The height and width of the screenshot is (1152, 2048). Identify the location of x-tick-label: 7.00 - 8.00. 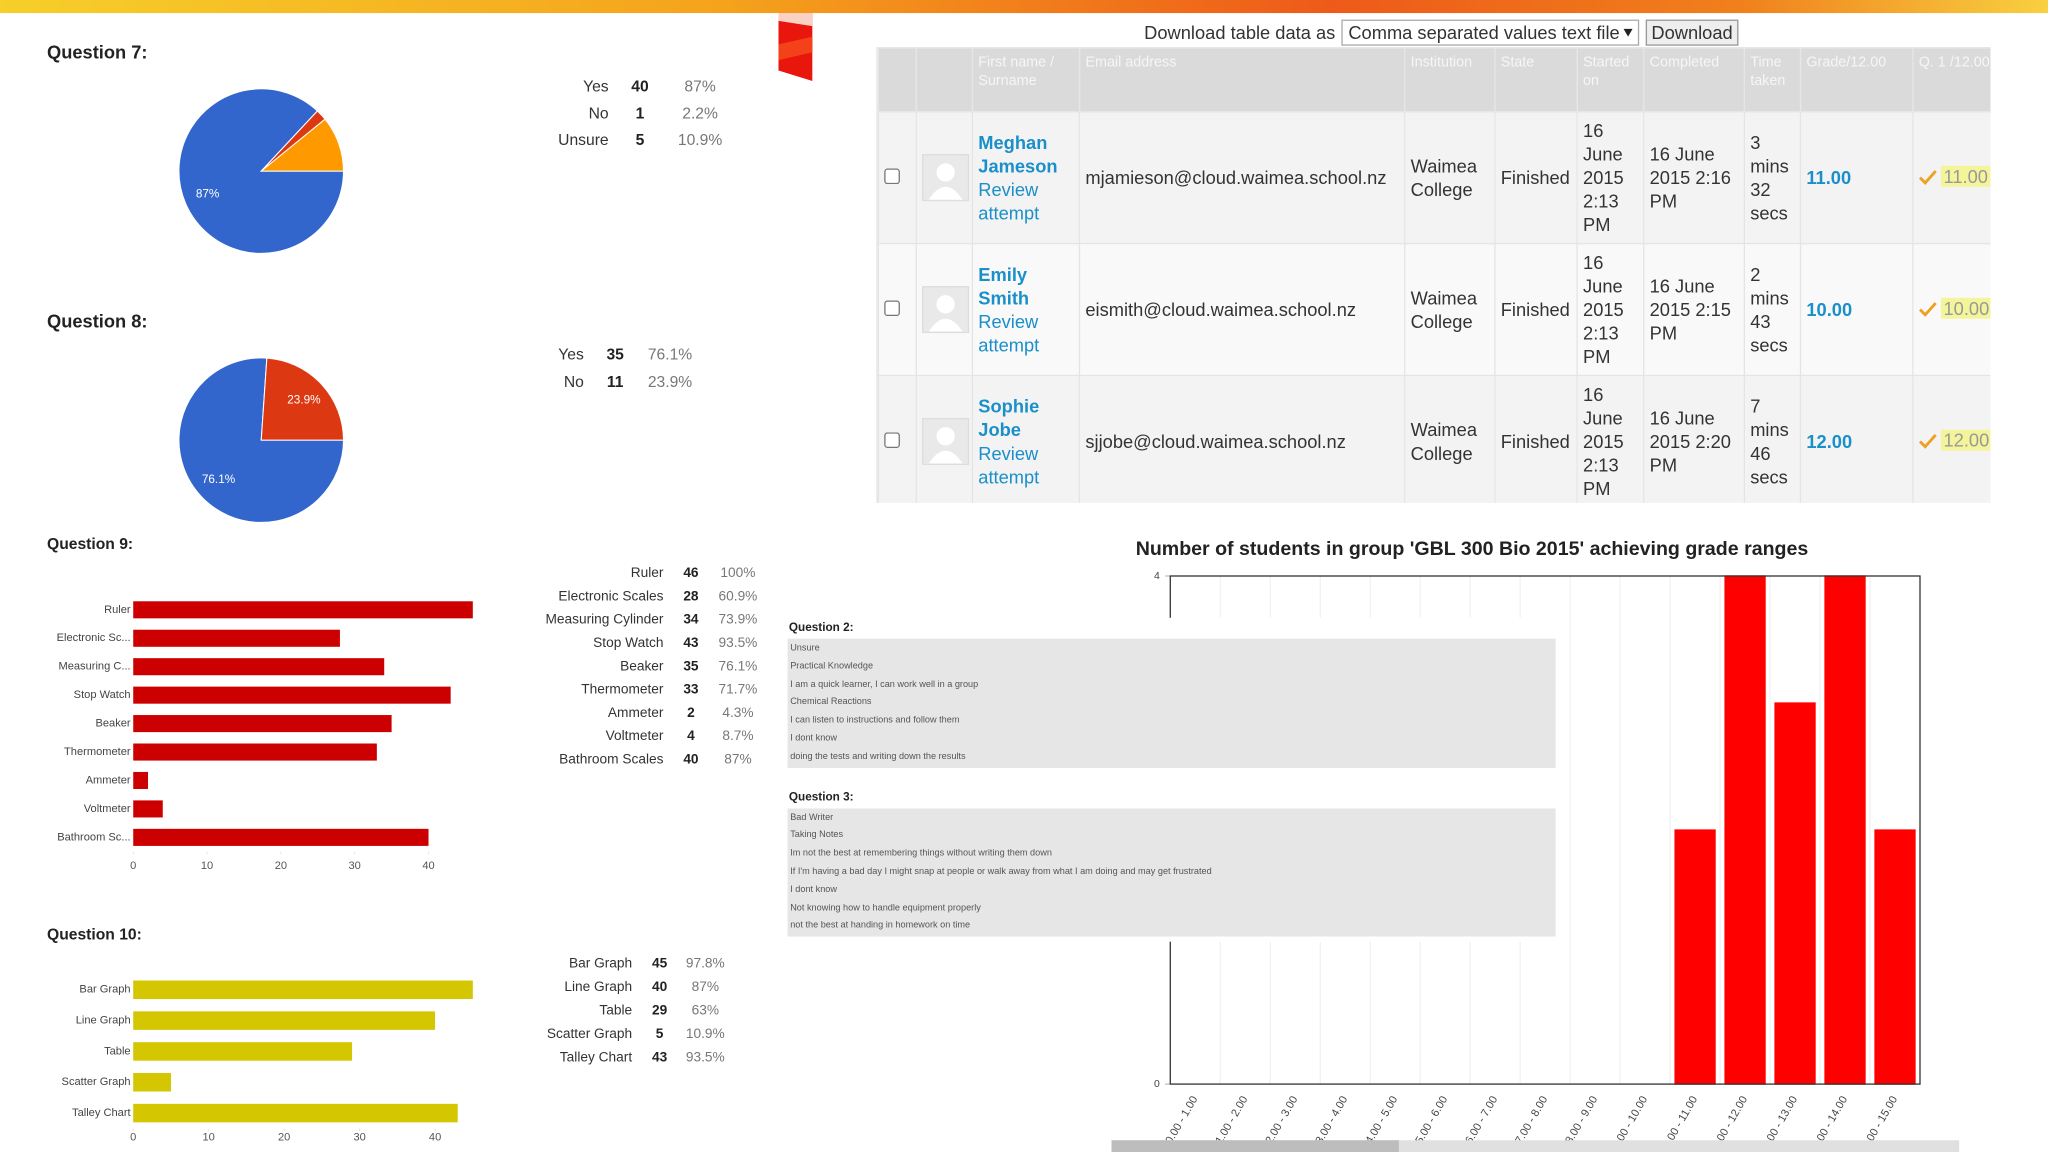
(1531, 1120).